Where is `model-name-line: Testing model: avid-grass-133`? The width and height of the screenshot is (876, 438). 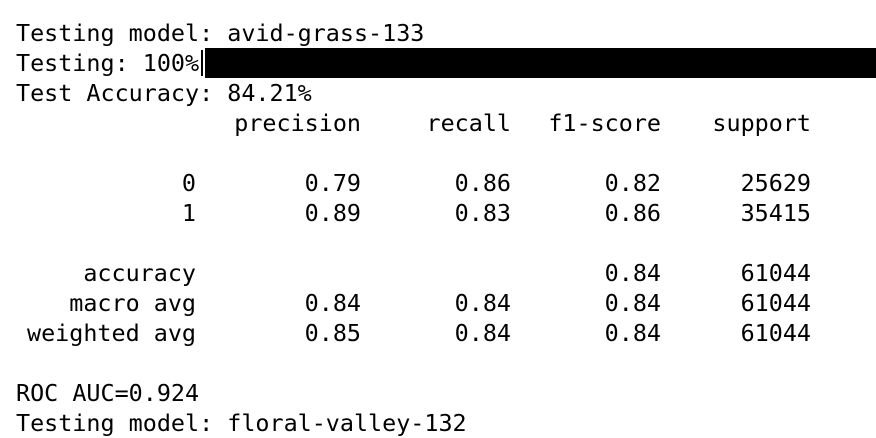 model-name-line: Testing model: avid-grass-133 is located at coordinates (220, 33).